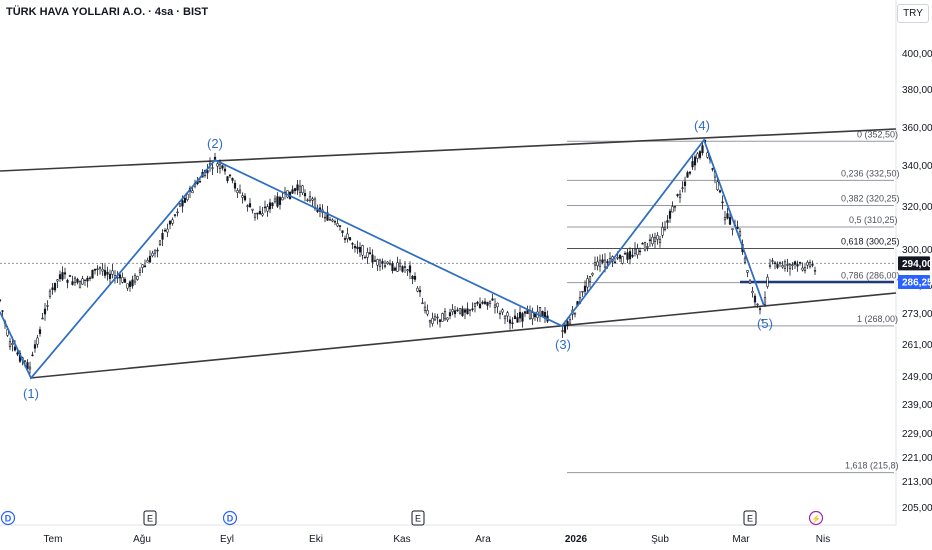 The image size is (932, 550). What do you see at coordinates (816, 518) in the screenshot?
I see `split-marker` at bounding box center [816, 518].